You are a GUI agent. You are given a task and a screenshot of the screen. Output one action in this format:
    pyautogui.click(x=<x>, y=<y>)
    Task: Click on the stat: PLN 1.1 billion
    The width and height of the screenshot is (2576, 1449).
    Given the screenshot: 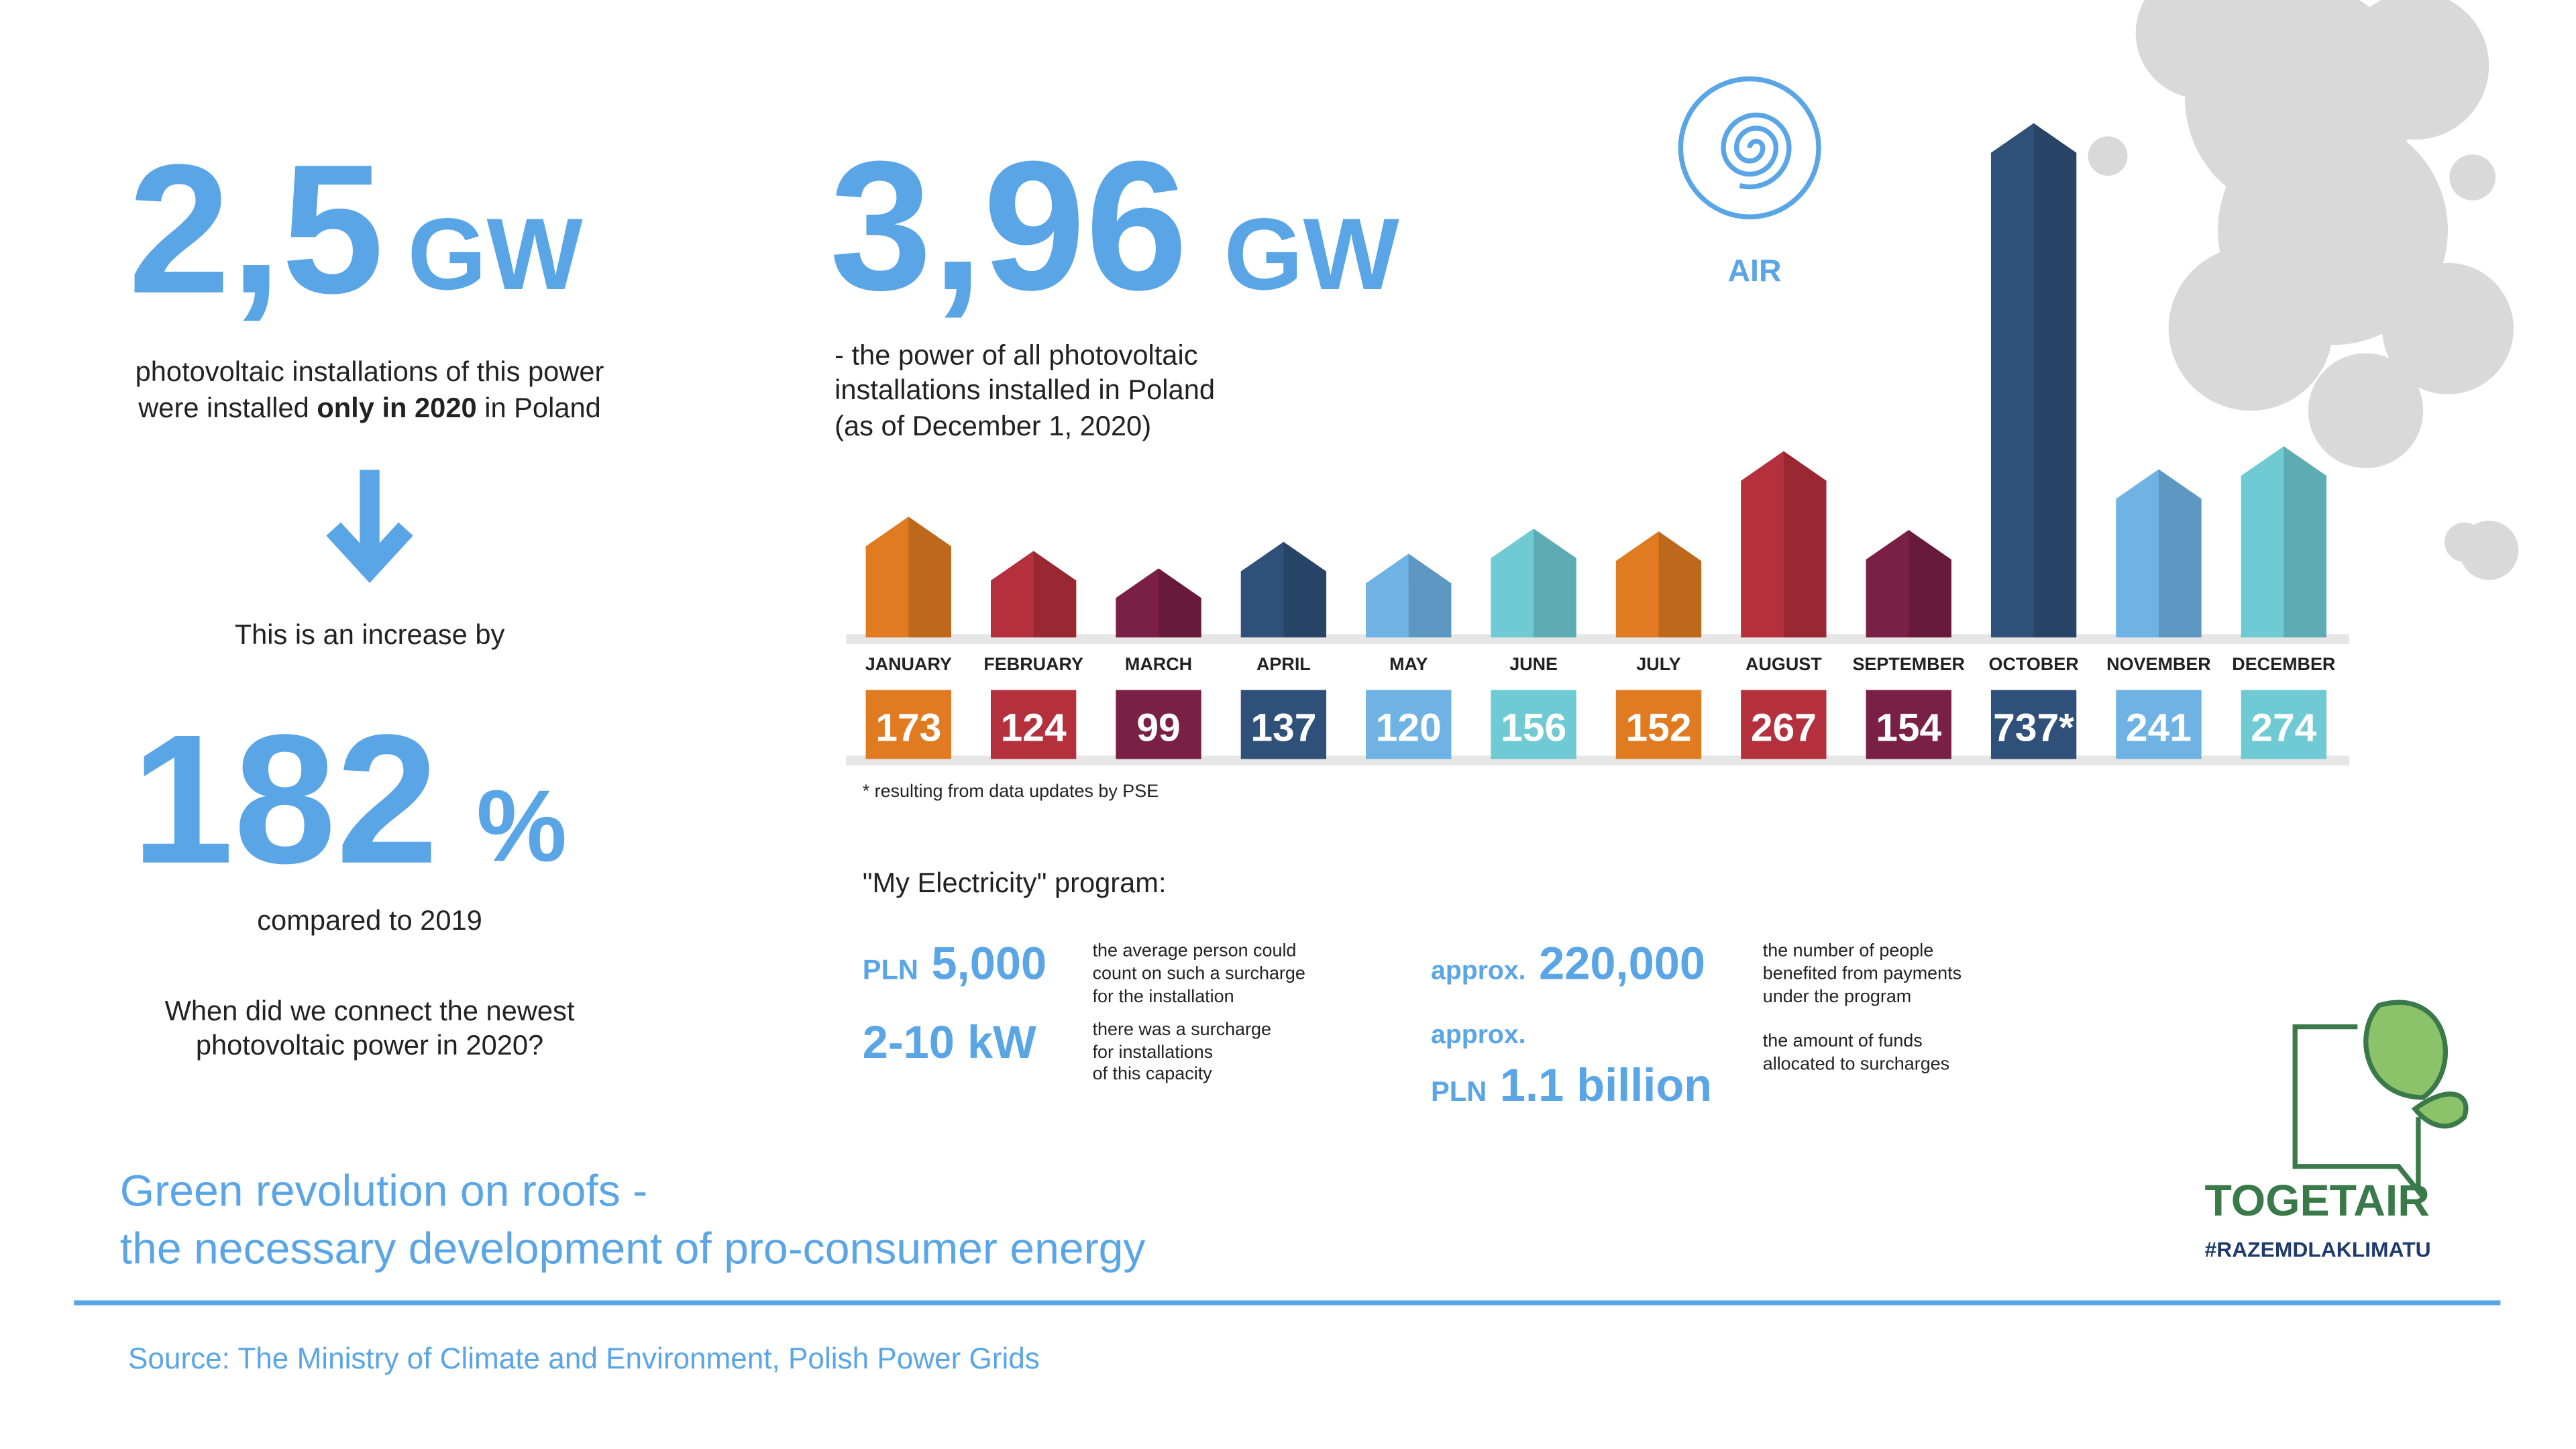 What is the action you would take?
    pyautogui.click(x=1571, y=1085)
    